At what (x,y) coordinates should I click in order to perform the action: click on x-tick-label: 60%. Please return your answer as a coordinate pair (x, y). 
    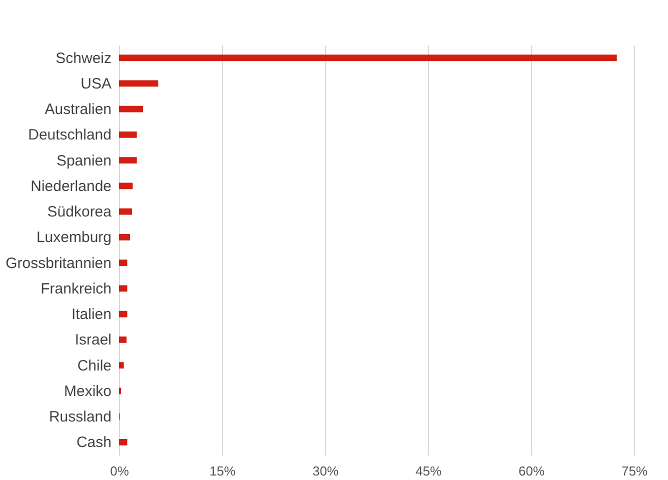
    Looking at the image, I should click on (531, 471).